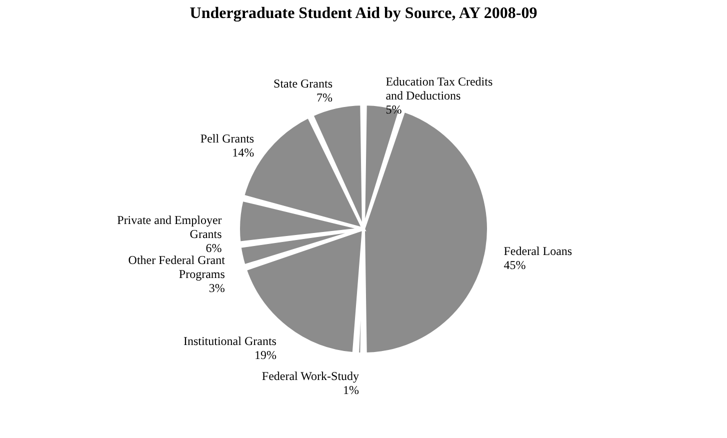 The image size is (727, 438). I want to click on data-label: 6%, so click(214, 248).